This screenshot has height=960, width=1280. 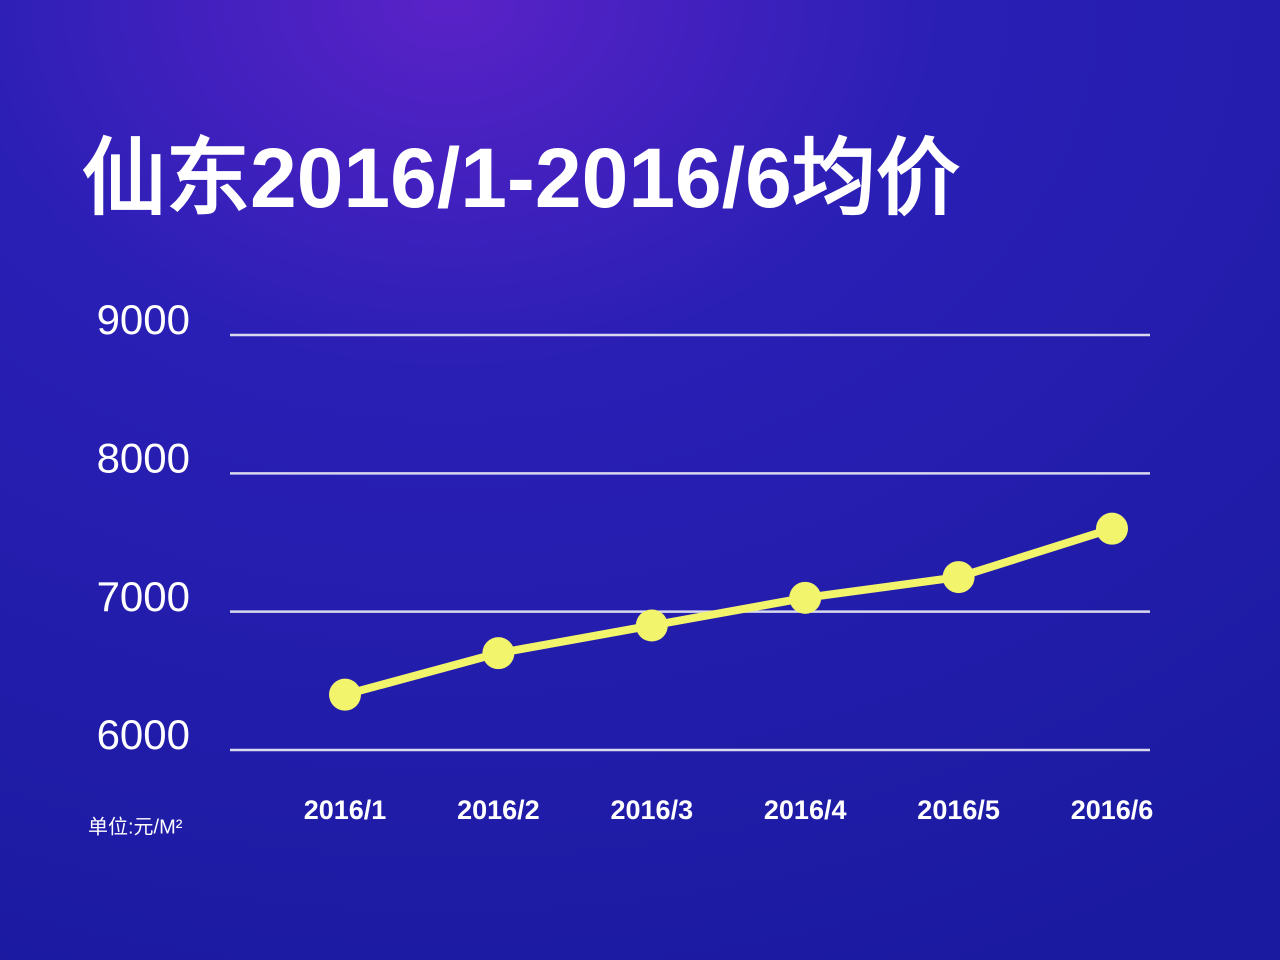 What do you see at coordinates (1112, 810) in the screenshot?
I see `x-tick-label: 2016/6` at bounding box center [1112, 810].